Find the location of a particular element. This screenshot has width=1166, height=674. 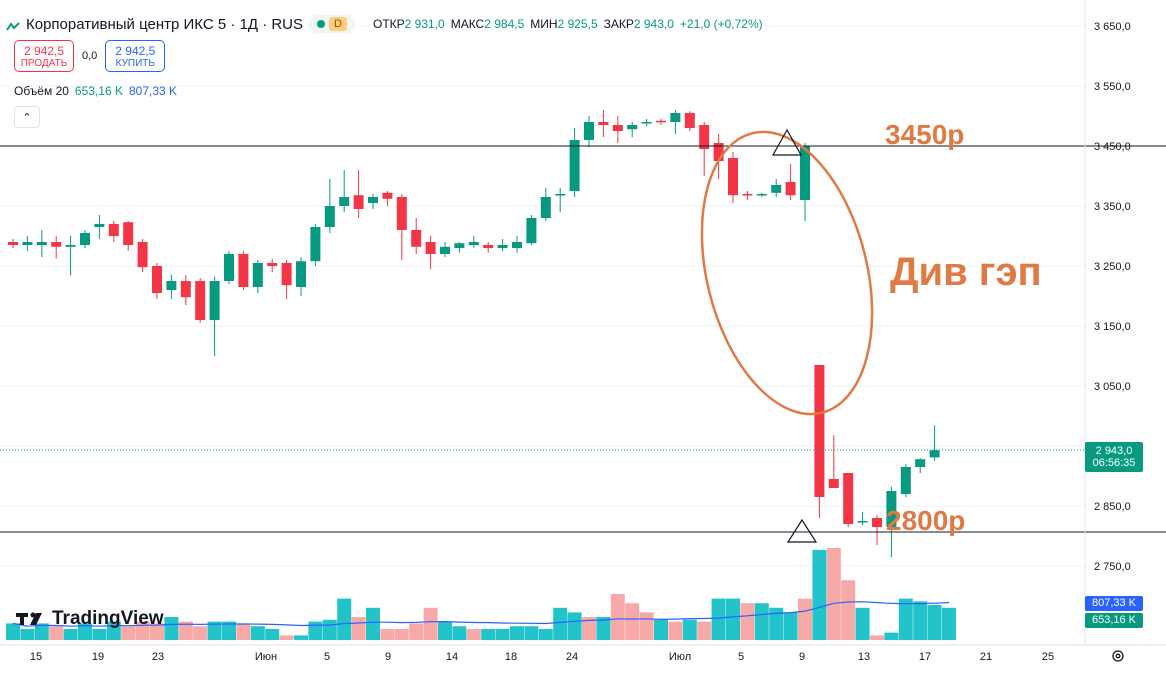

volume-tag-value: 653,16 K is located at coordinates (1114, 620).